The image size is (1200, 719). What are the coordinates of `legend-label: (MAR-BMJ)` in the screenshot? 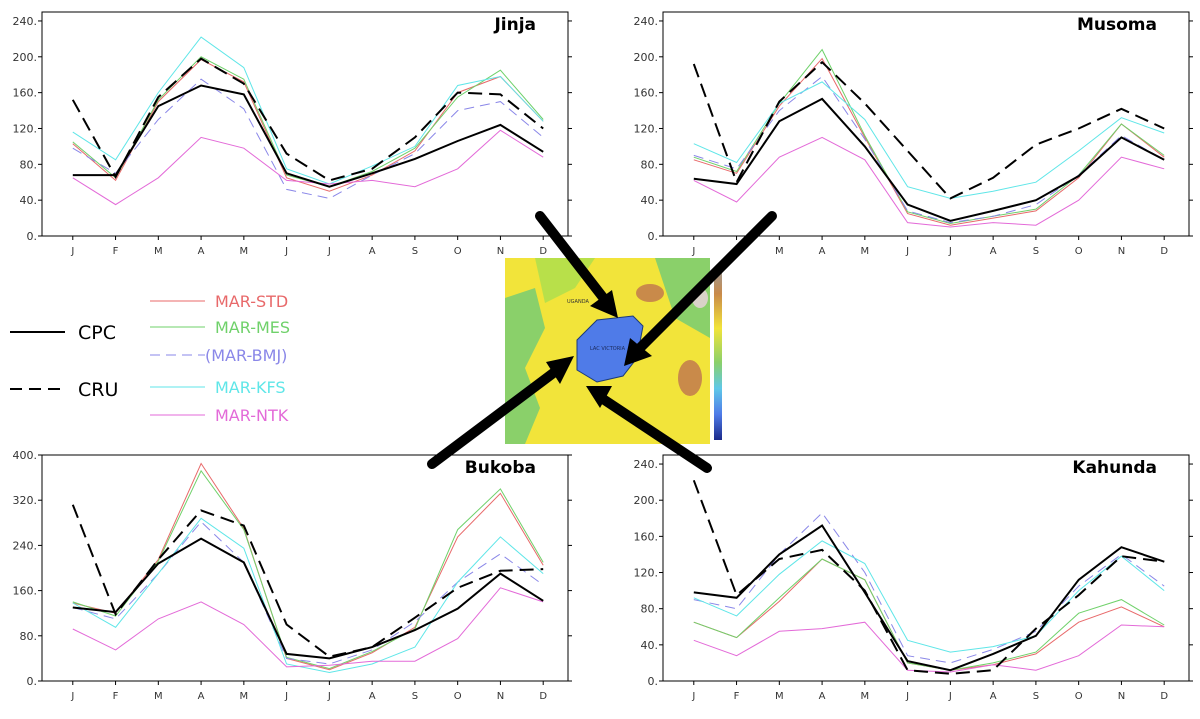 It's located at (246, 355).